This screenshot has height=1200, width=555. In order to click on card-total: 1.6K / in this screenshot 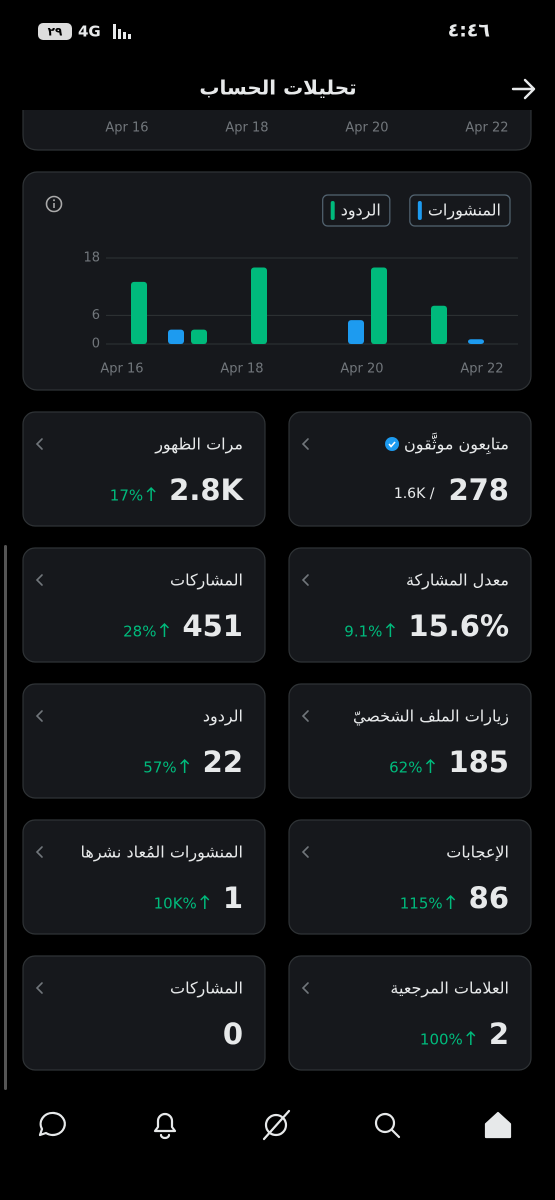, I will do `click(414, 494)`.